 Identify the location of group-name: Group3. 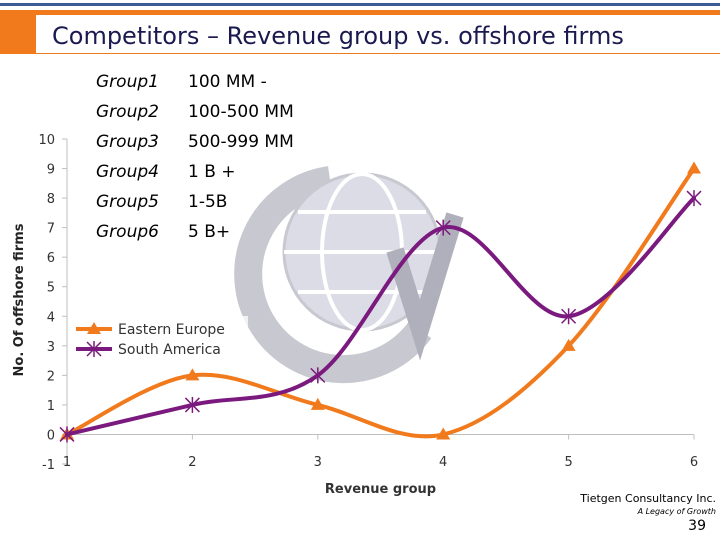
(127, 142).